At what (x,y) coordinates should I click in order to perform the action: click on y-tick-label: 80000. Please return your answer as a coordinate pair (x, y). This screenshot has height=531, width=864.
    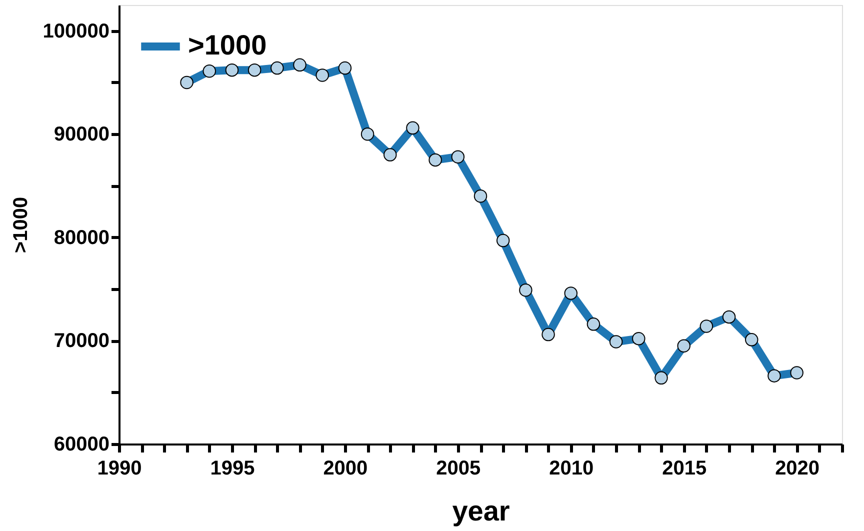
    Looking at the image, I should click on (82, 237).